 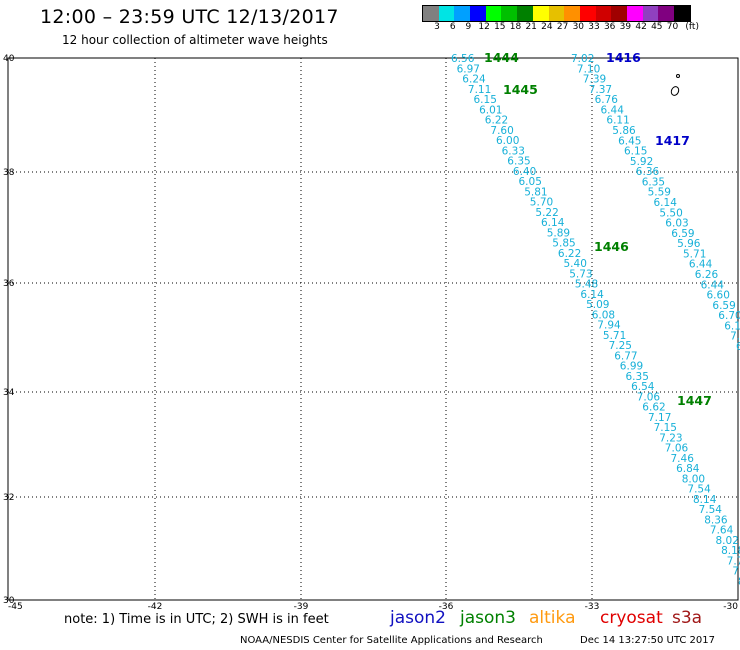 What do you see at coordinates (711, 510) in the screenshot?
I see `wave-height-value: 7.54` at bounding box center [711, 510].